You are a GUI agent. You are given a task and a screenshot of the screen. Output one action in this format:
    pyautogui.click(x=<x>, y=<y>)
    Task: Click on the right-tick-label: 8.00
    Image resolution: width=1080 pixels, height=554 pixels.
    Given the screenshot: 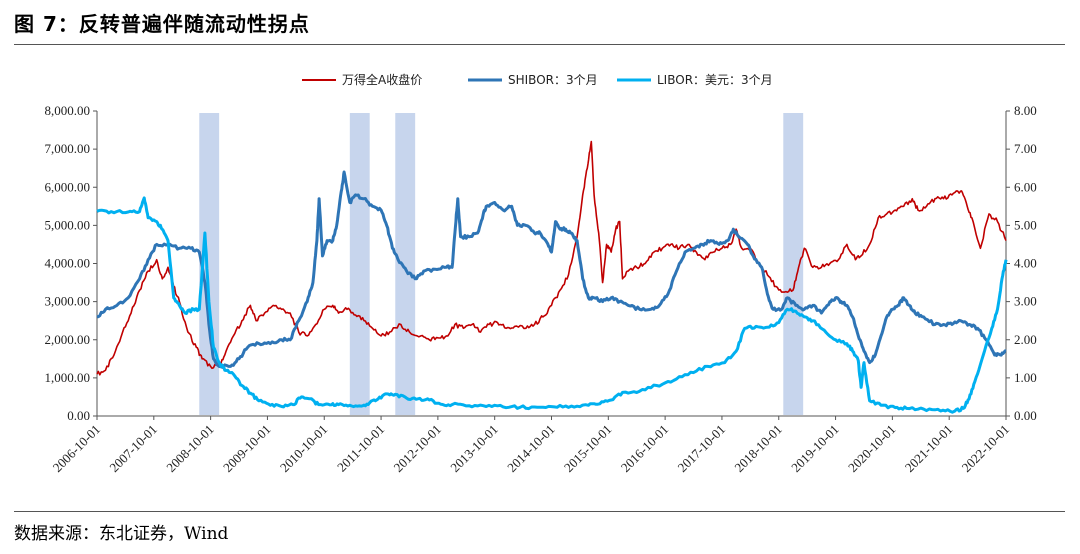 What is the action you would take?
    pyautogui.click(x=1025, y=110)
    